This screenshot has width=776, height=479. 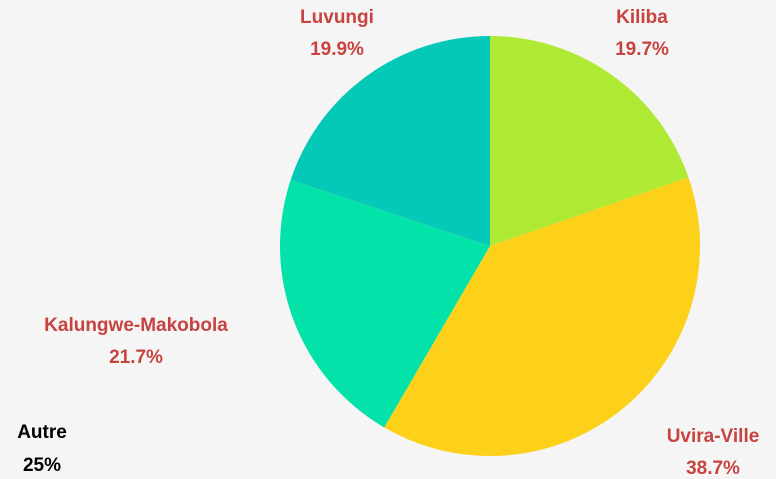 I want to click on annotation-text: Autre, so click(x=42, y=432).